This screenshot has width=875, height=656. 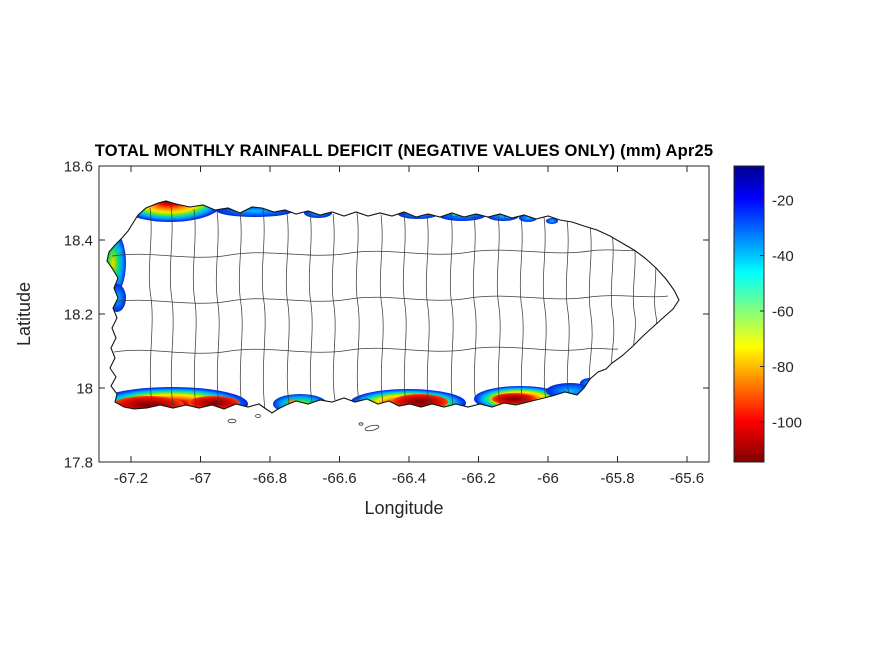 What do you see at coordinates (117, 298) in the screenshot?
I see `deficit-blob-west-south` at bounding box center [117, 298].